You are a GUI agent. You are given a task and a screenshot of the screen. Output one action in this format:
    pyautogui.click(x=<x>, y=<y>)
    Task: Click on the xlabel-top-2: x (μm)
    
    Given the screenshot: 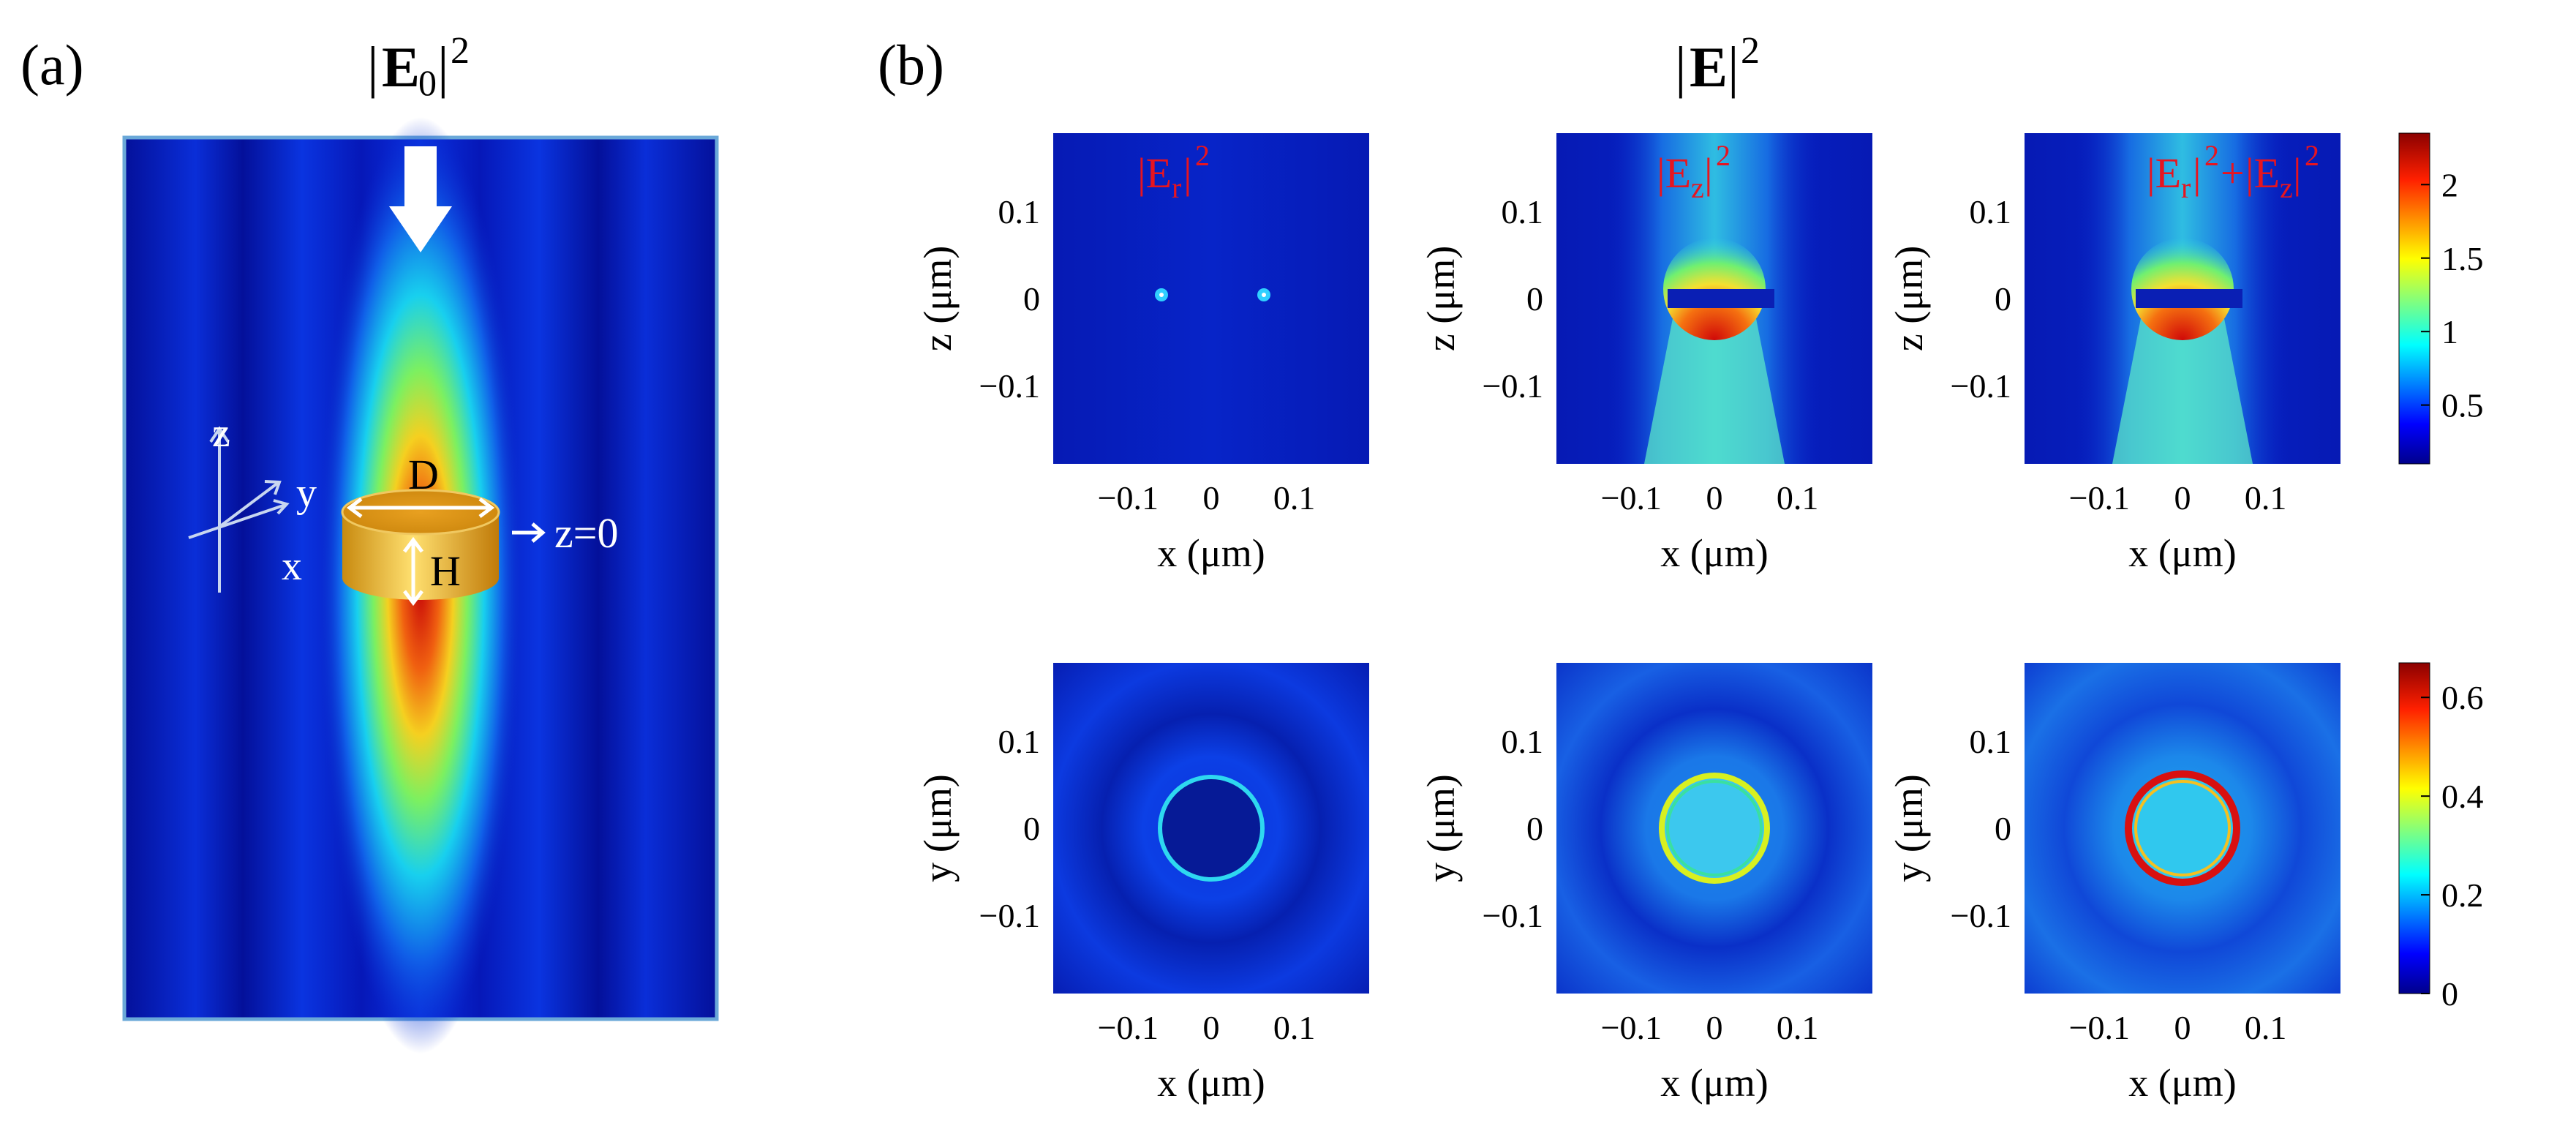 What is the action you would take?
    pyautogui.click(x=2182, y=553)
    